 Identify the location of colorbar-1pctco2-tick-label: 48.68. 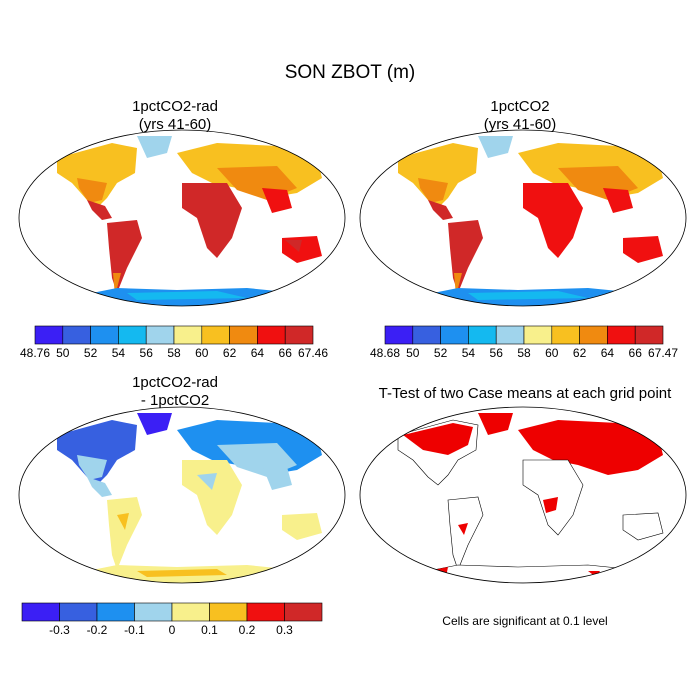
(385, 353).